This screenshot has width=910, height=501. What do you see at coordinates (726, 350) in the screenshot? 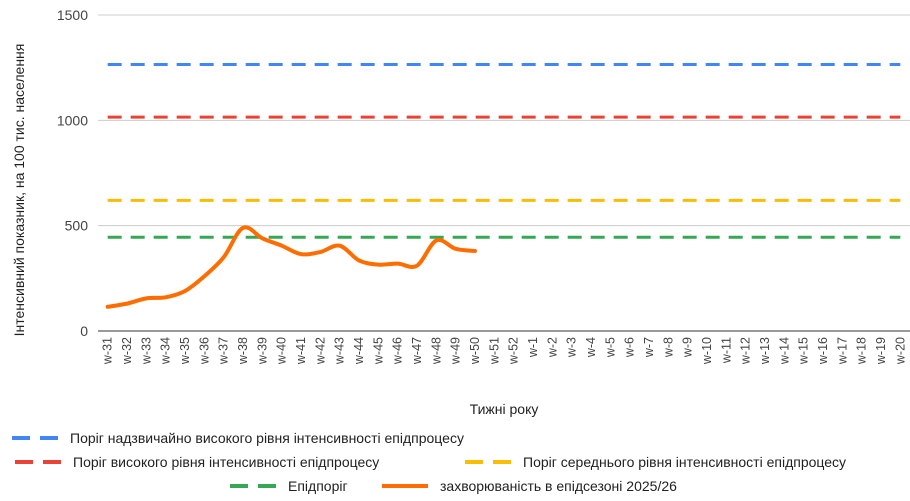
I see `x-tick-label: w-11` at bounding box center [726, 350].